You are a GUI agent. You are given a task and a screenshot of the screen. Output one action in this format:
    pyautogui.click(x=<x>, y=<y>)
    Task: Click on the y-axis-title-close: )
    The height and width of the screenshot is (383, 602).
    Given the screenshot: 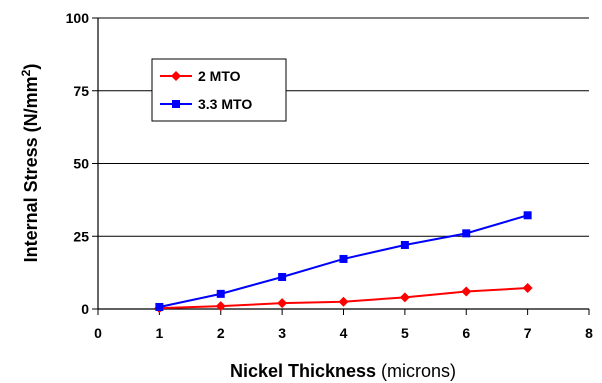 What is the action you would take?
    pyautogui.click(x=31, y=67)
    